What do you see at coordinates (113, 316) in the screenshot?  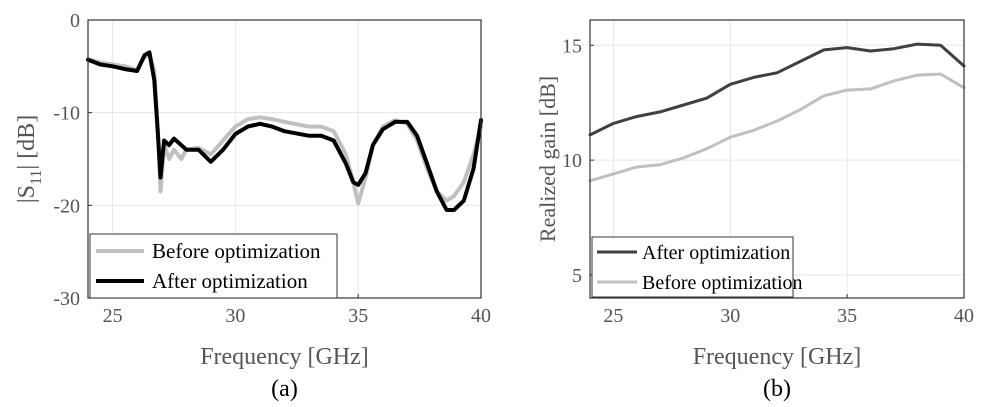 I see `chart-a-x-tick-label: 25` at bounding box center [113, 316].